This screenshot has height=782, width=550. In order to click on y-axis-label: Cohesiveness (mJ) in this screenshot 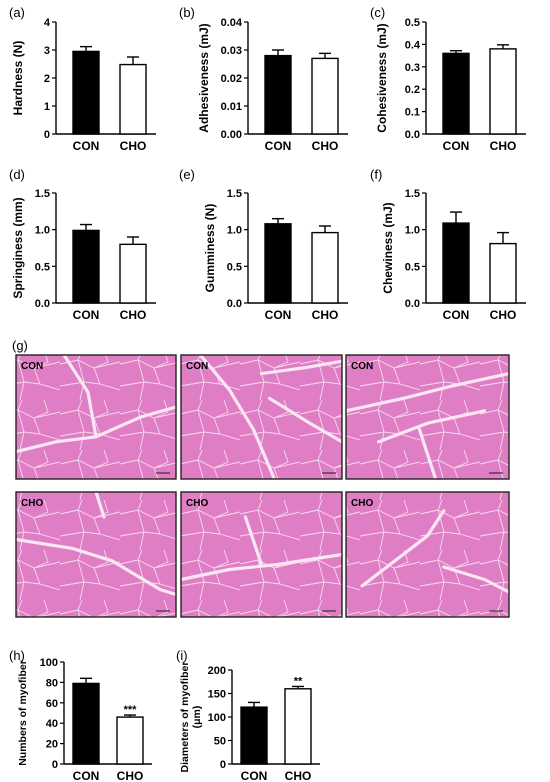, I will do `click(382, 77)`.